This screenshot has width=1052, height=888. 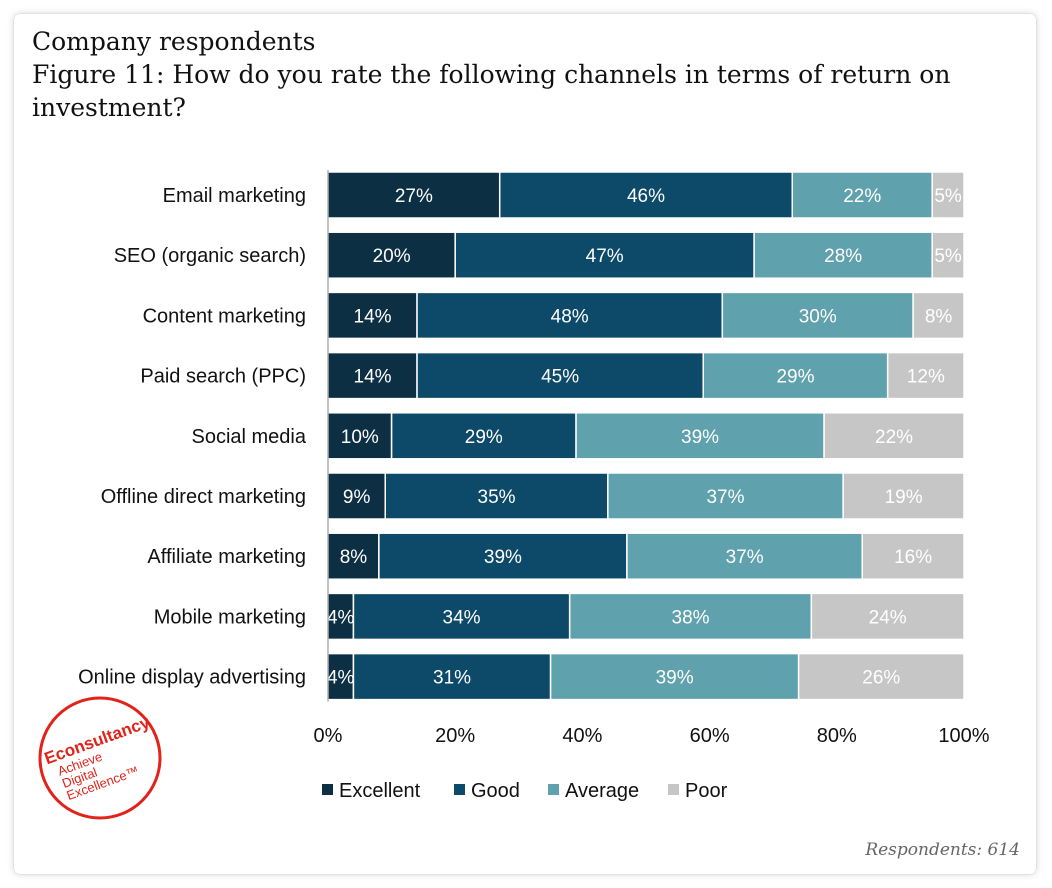 I want to click on legend-label-average: Average, so click(x=602, y=791).